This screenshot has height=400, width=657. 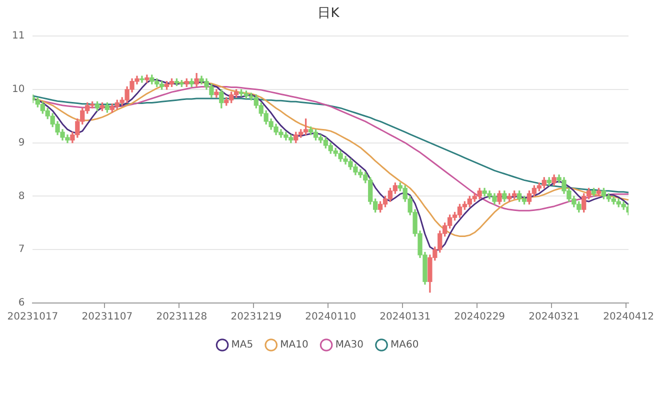 I want to click on x-tick-label: 20231017, so click(x=32, y=317).